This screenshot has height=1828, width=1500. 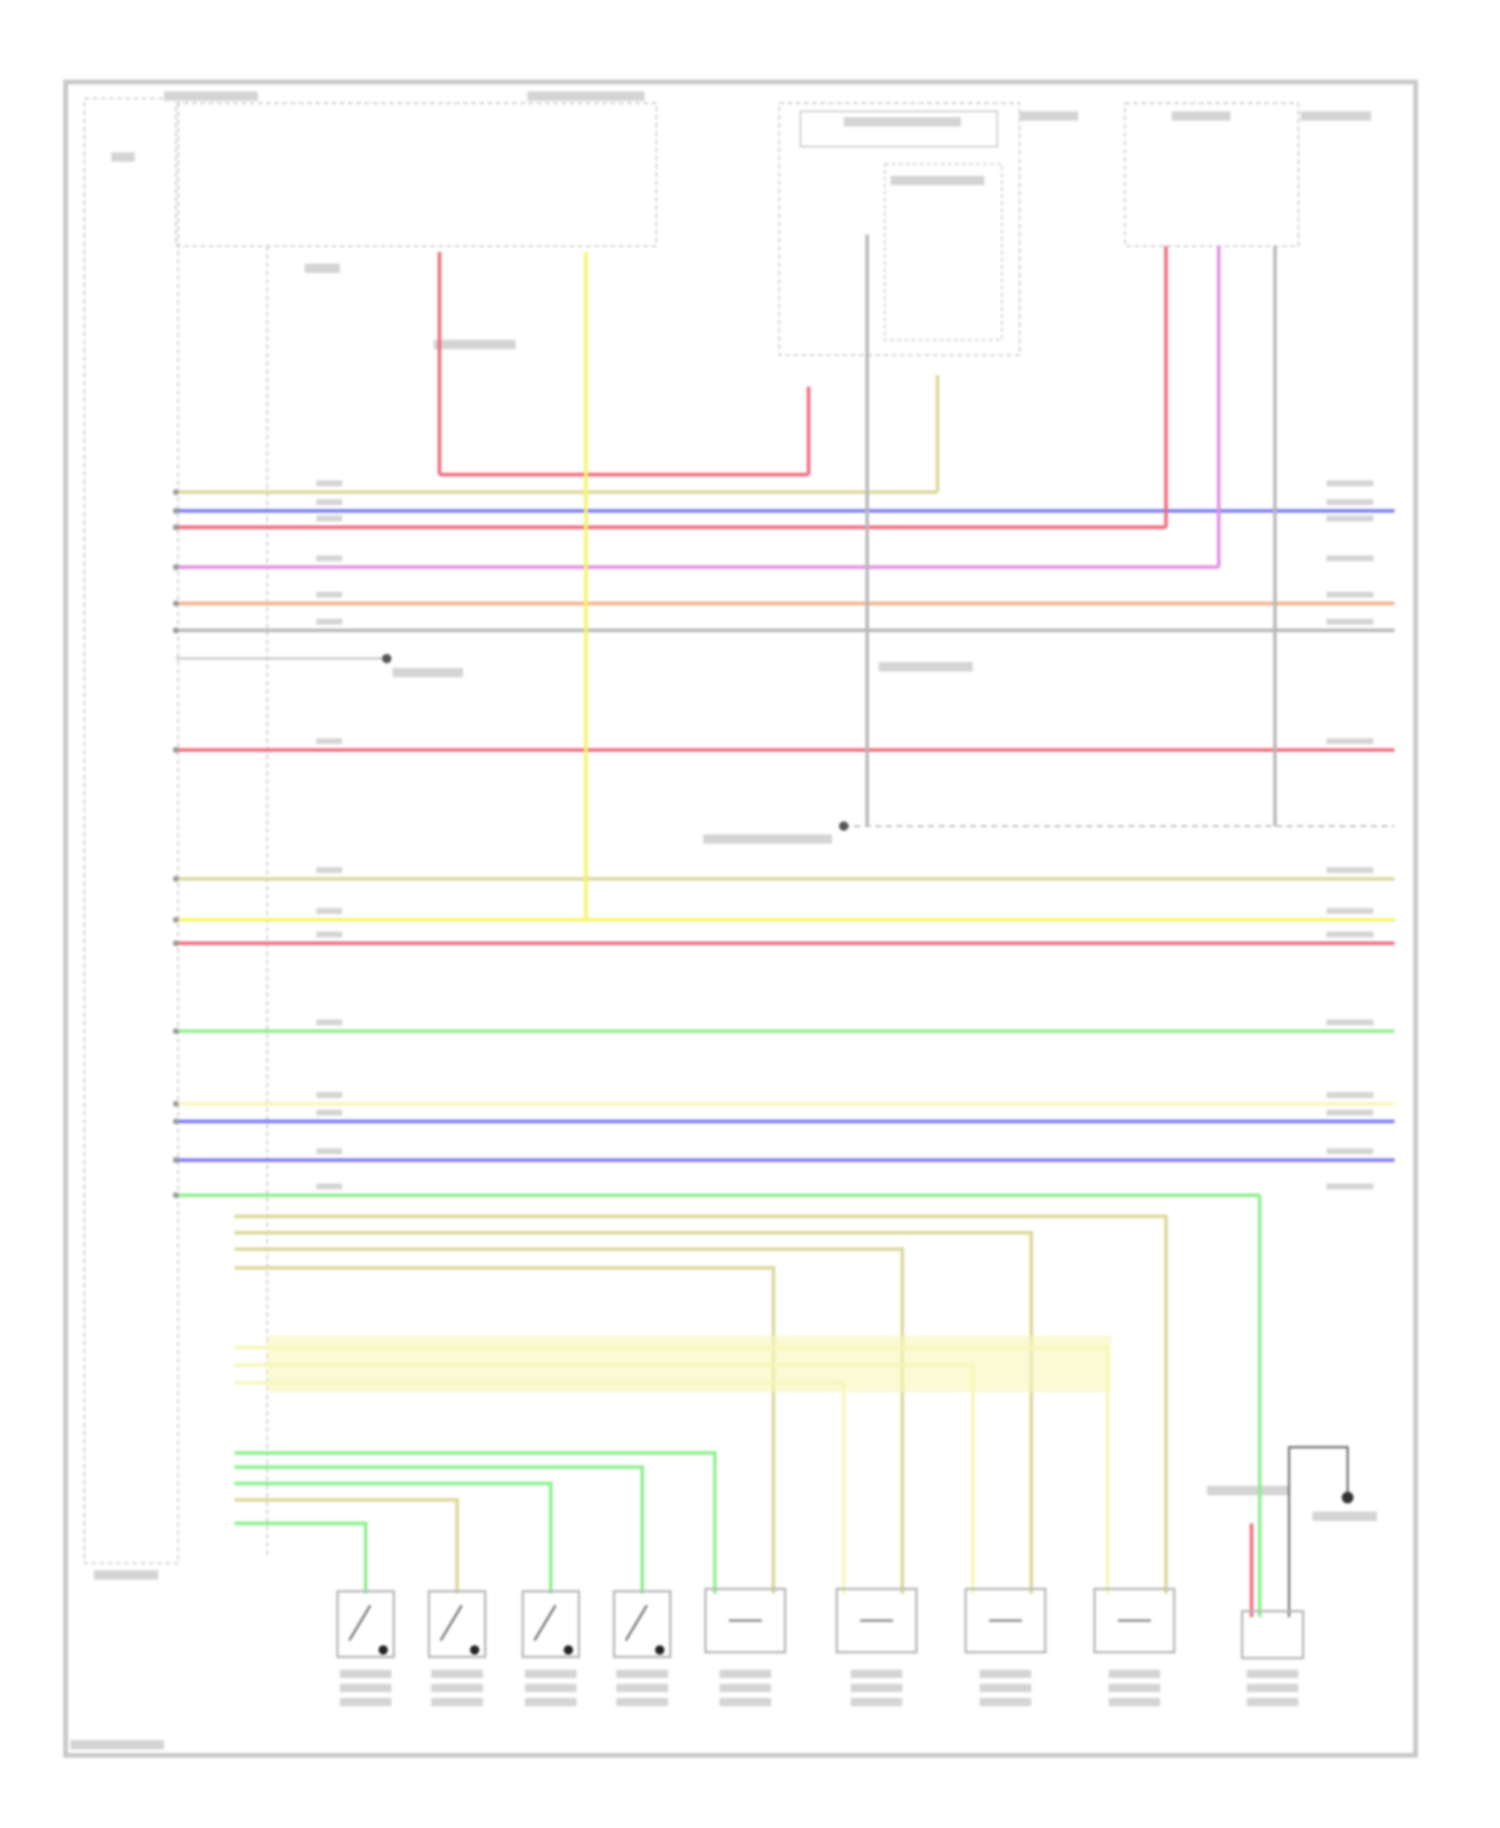 I want to click on switch-box, so click(x=1211, y=174).